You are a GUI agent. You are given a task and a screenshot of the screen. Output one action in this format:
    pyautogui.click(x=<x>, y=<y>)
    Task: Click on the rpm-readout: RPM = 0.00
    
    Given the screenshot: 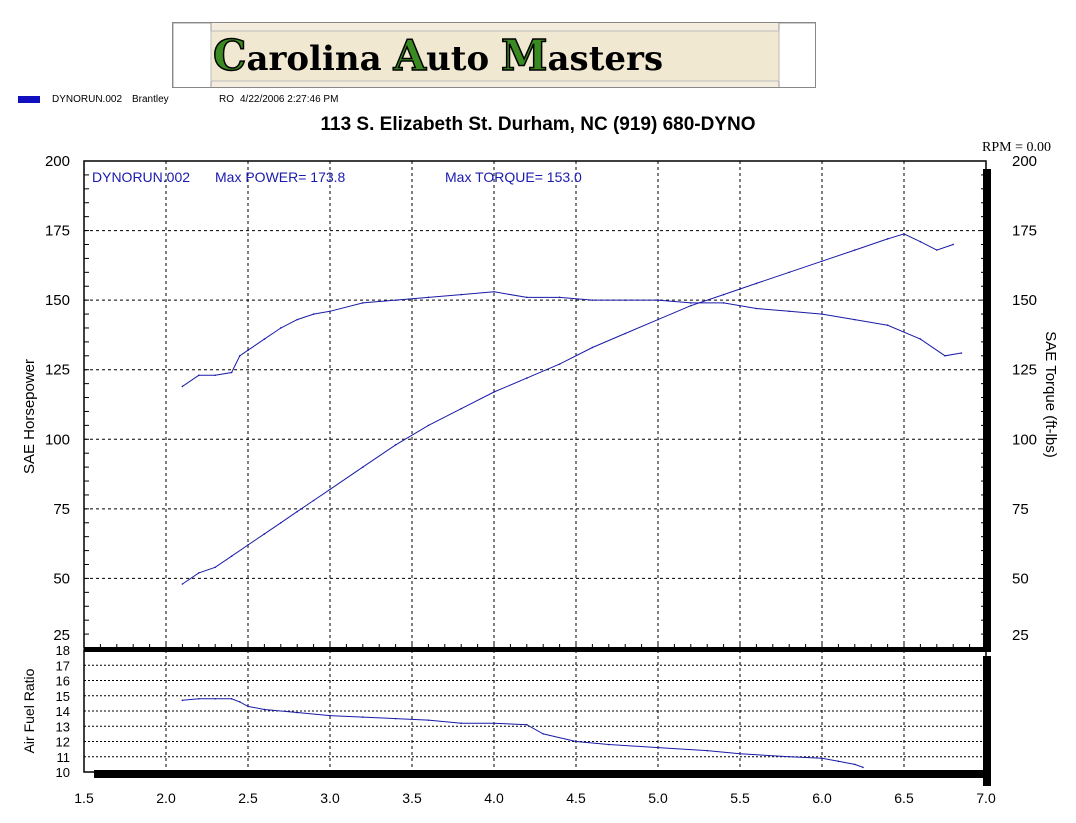 What is the action you would take?
    pyautogui.click(x=1016, y=147)
    